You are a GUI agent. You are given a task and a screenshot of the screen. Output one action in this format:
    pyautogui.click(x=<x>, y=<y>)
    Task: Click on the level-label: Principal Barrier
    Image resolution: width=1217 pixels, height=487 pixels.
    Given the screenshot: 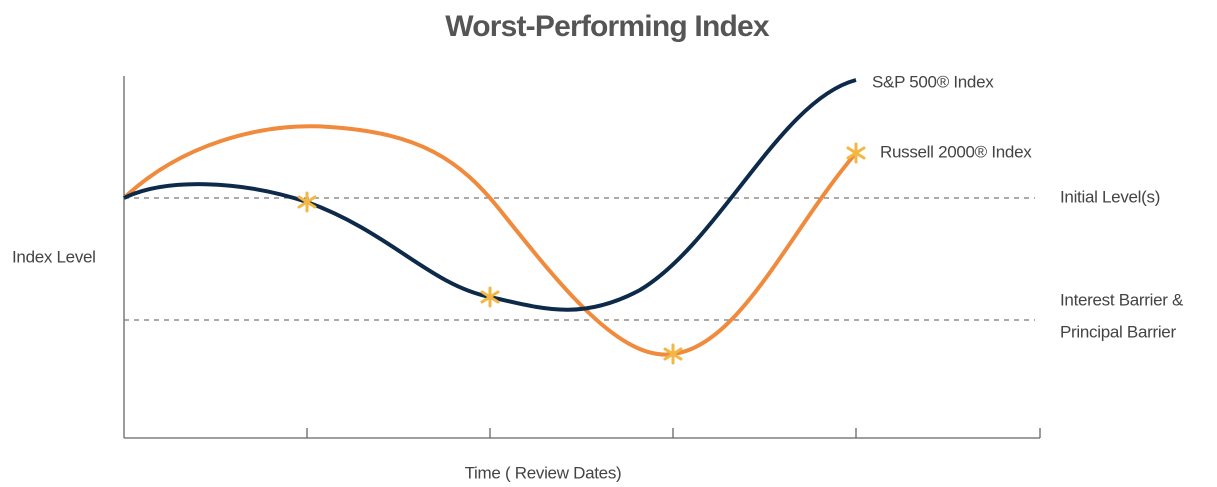 What is the action you would take?
    pyautogui.click(x=1118, y=331)
    